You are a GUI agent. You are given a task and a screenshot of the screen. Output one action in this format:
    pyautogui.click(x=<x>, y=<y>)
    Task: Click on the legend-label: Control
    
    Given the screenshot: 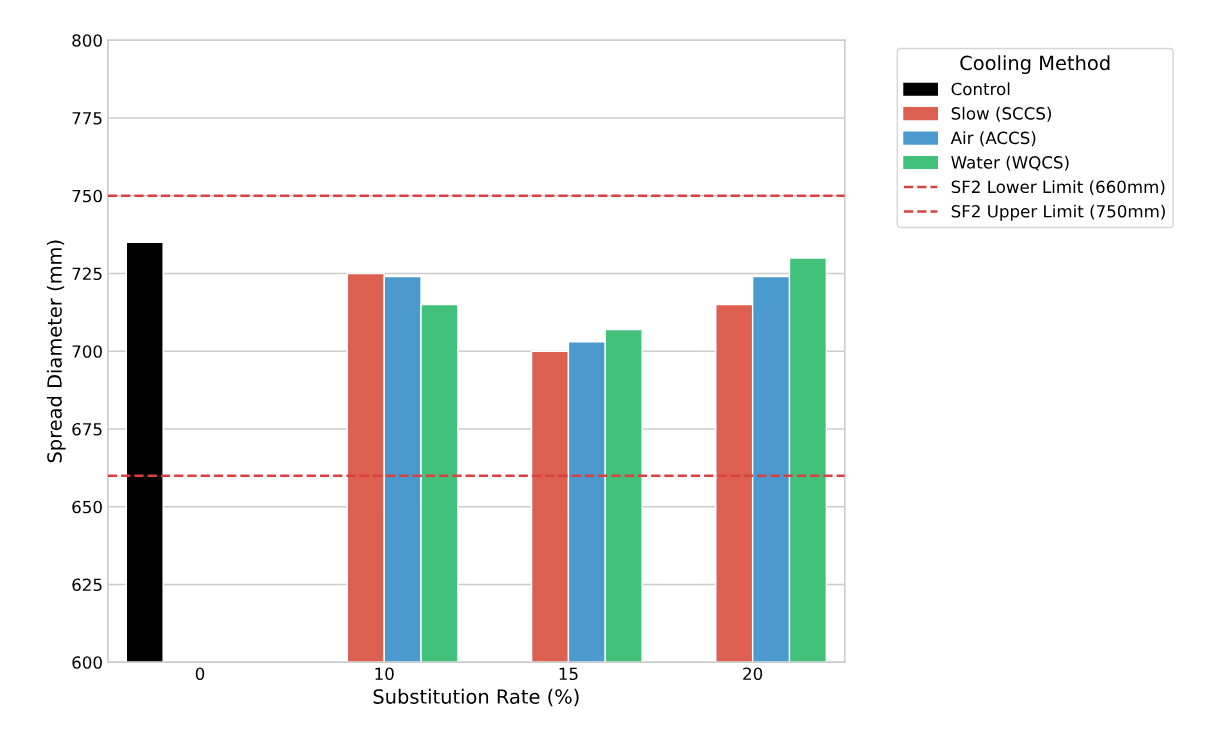 What is the action you would take?
    pyautogui.click(x=980, y=89)
    